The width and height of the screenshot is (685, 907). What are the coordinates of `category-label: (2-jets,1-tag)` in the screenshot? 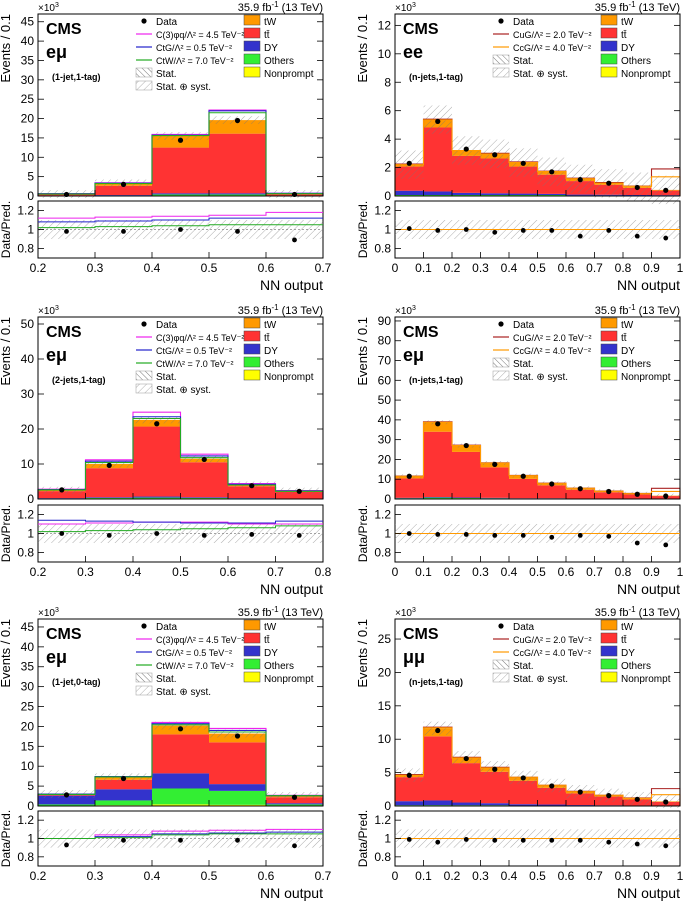 It's located at (79, 380).